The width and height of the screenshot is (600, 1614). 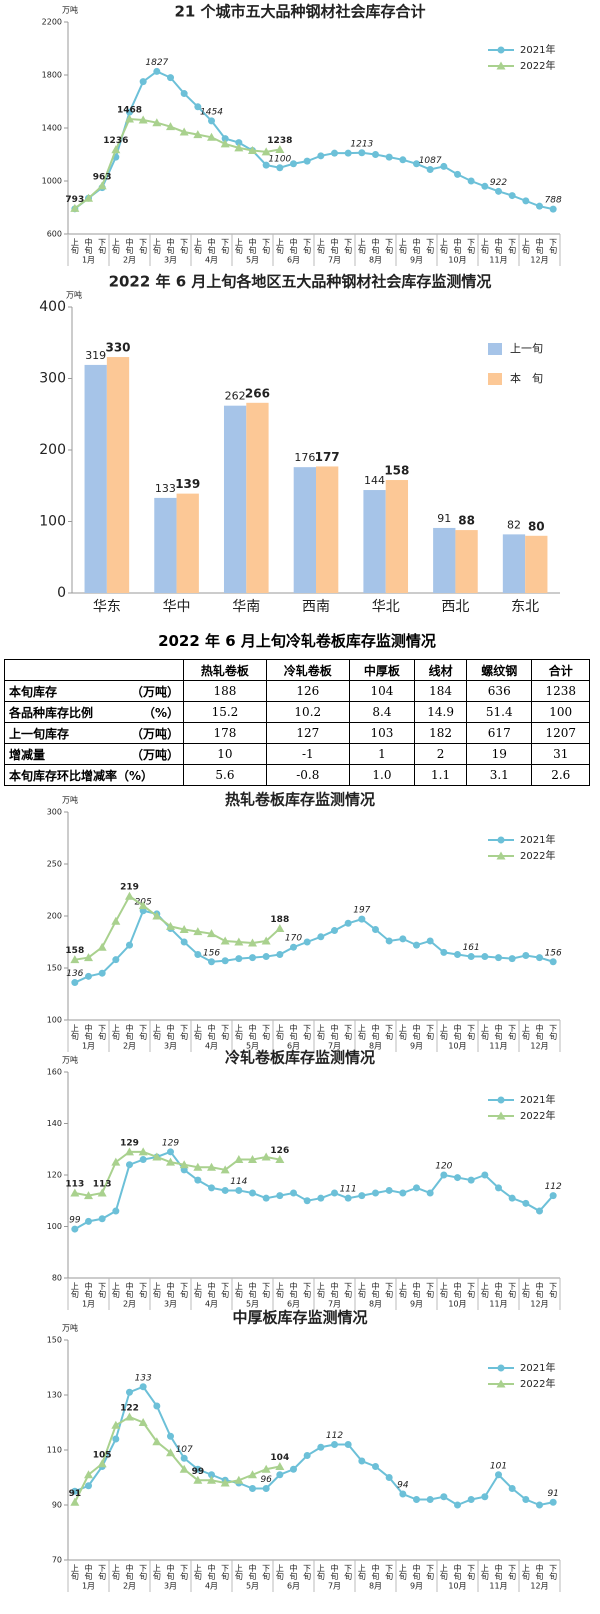 I want to click on data-label: 99, so click(x=75, y=1221).